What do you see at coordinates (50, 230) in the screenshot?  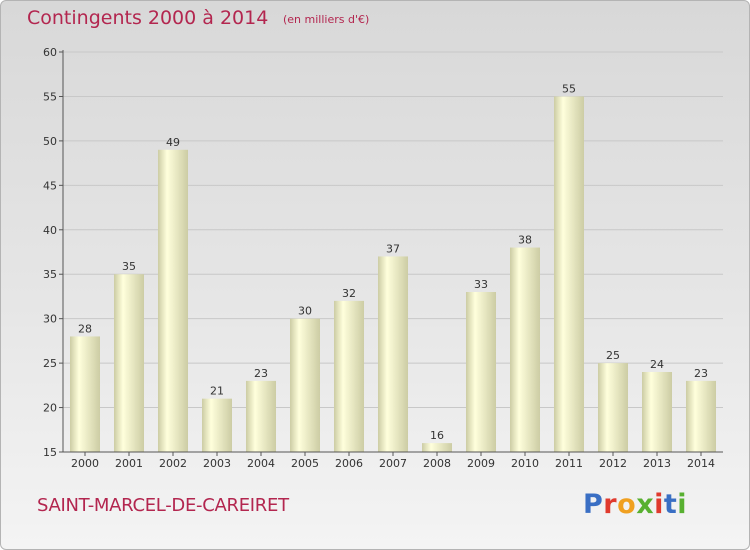 I see `y-tick-label: 40` at bounding box center [50, 230].